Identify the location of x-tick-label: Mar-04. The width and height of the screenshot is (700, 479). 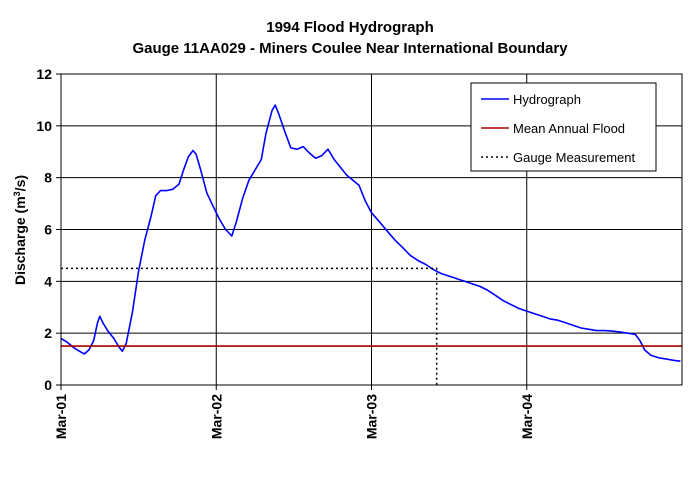
(527, 416).